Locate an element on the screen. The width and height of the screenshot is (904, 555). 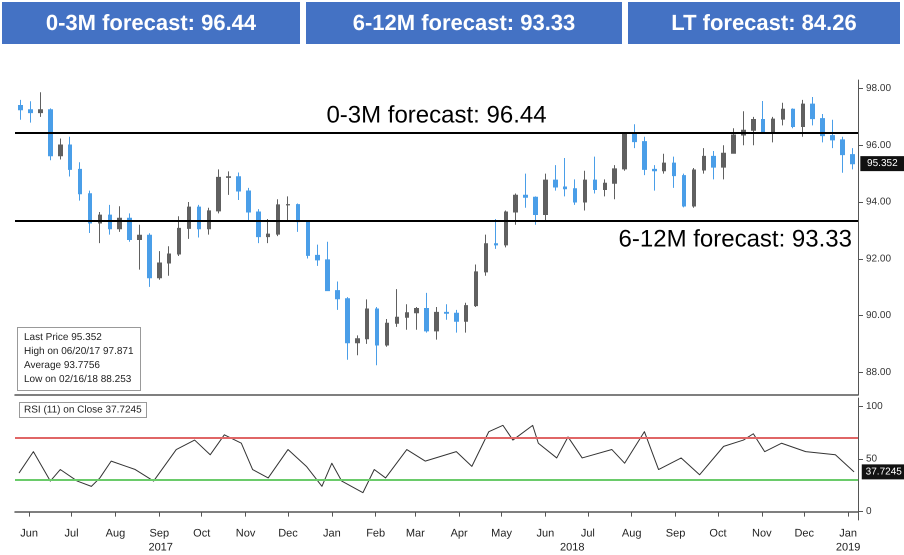
ref-line-label: 0-3M forecast: 96.44 is located at coordinates (436, 114).